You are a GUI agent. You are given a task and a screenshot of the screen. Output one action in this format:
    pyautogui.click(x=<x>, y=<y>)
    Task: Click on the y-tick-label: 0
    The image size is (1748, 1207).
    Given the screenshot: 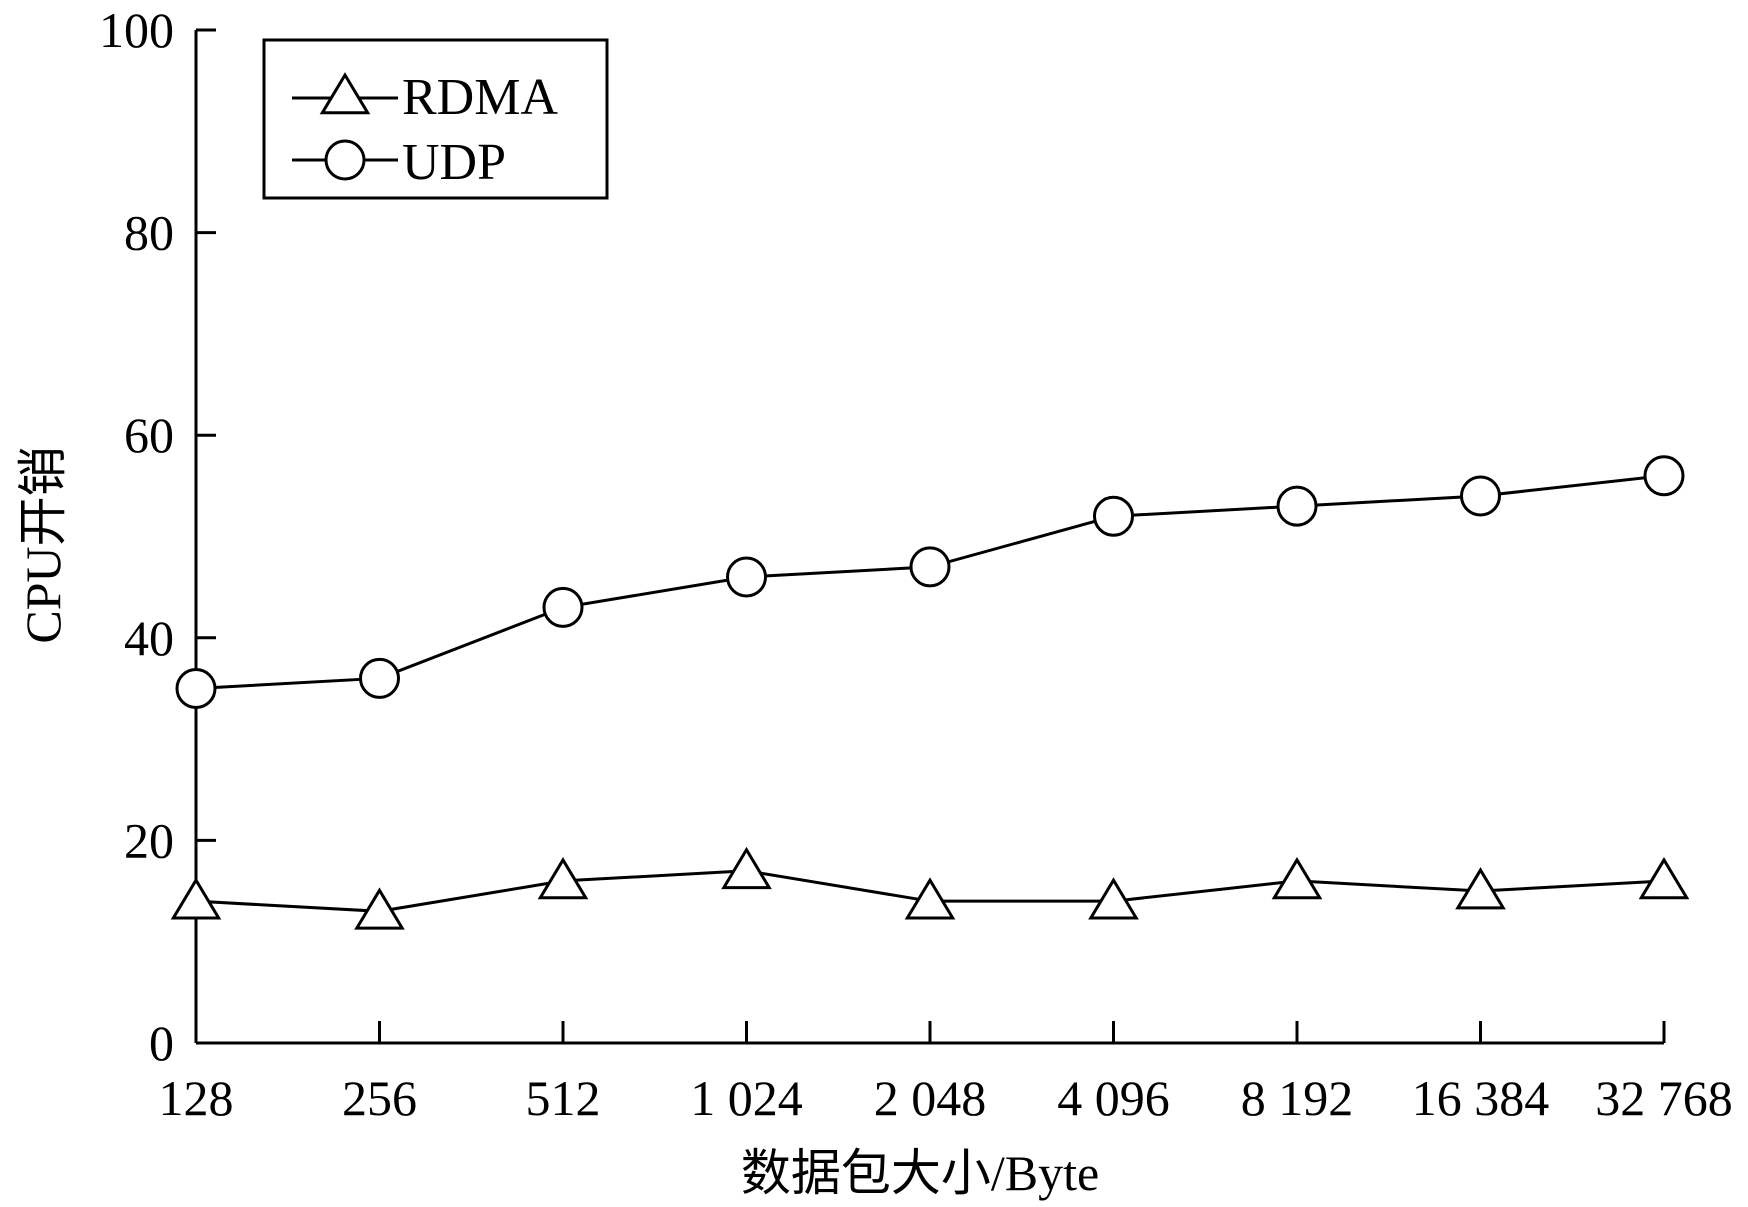 What is the action you would take?
    pyautogui.click(x=161, y=1043)
    